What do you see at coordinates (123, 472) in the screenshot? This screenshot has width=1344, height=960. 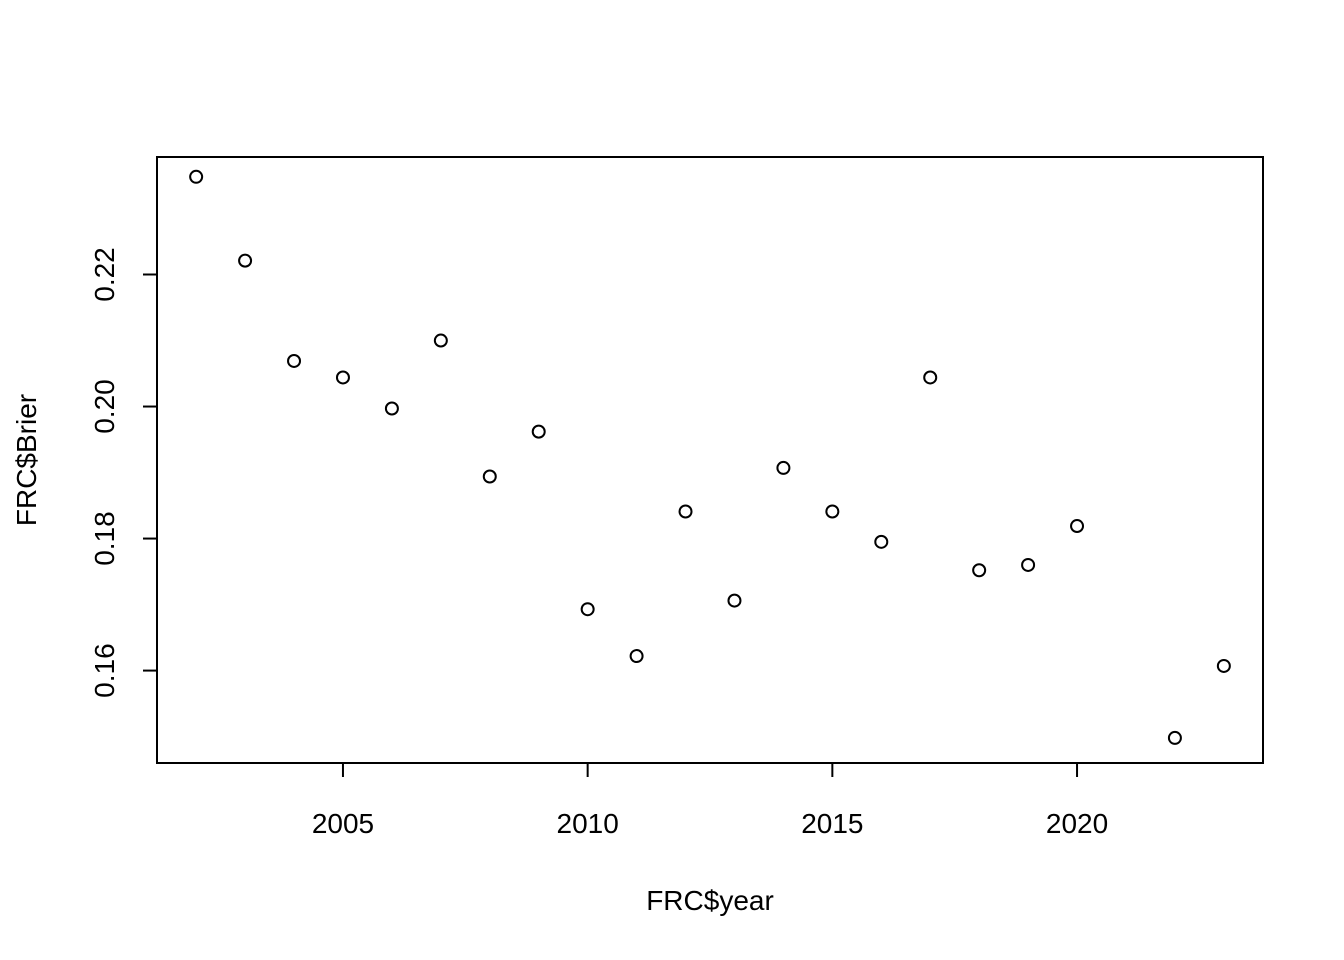 I see `y-axis: 0.16 0.18 0.20 0.22` at bounding box center [123, 472].